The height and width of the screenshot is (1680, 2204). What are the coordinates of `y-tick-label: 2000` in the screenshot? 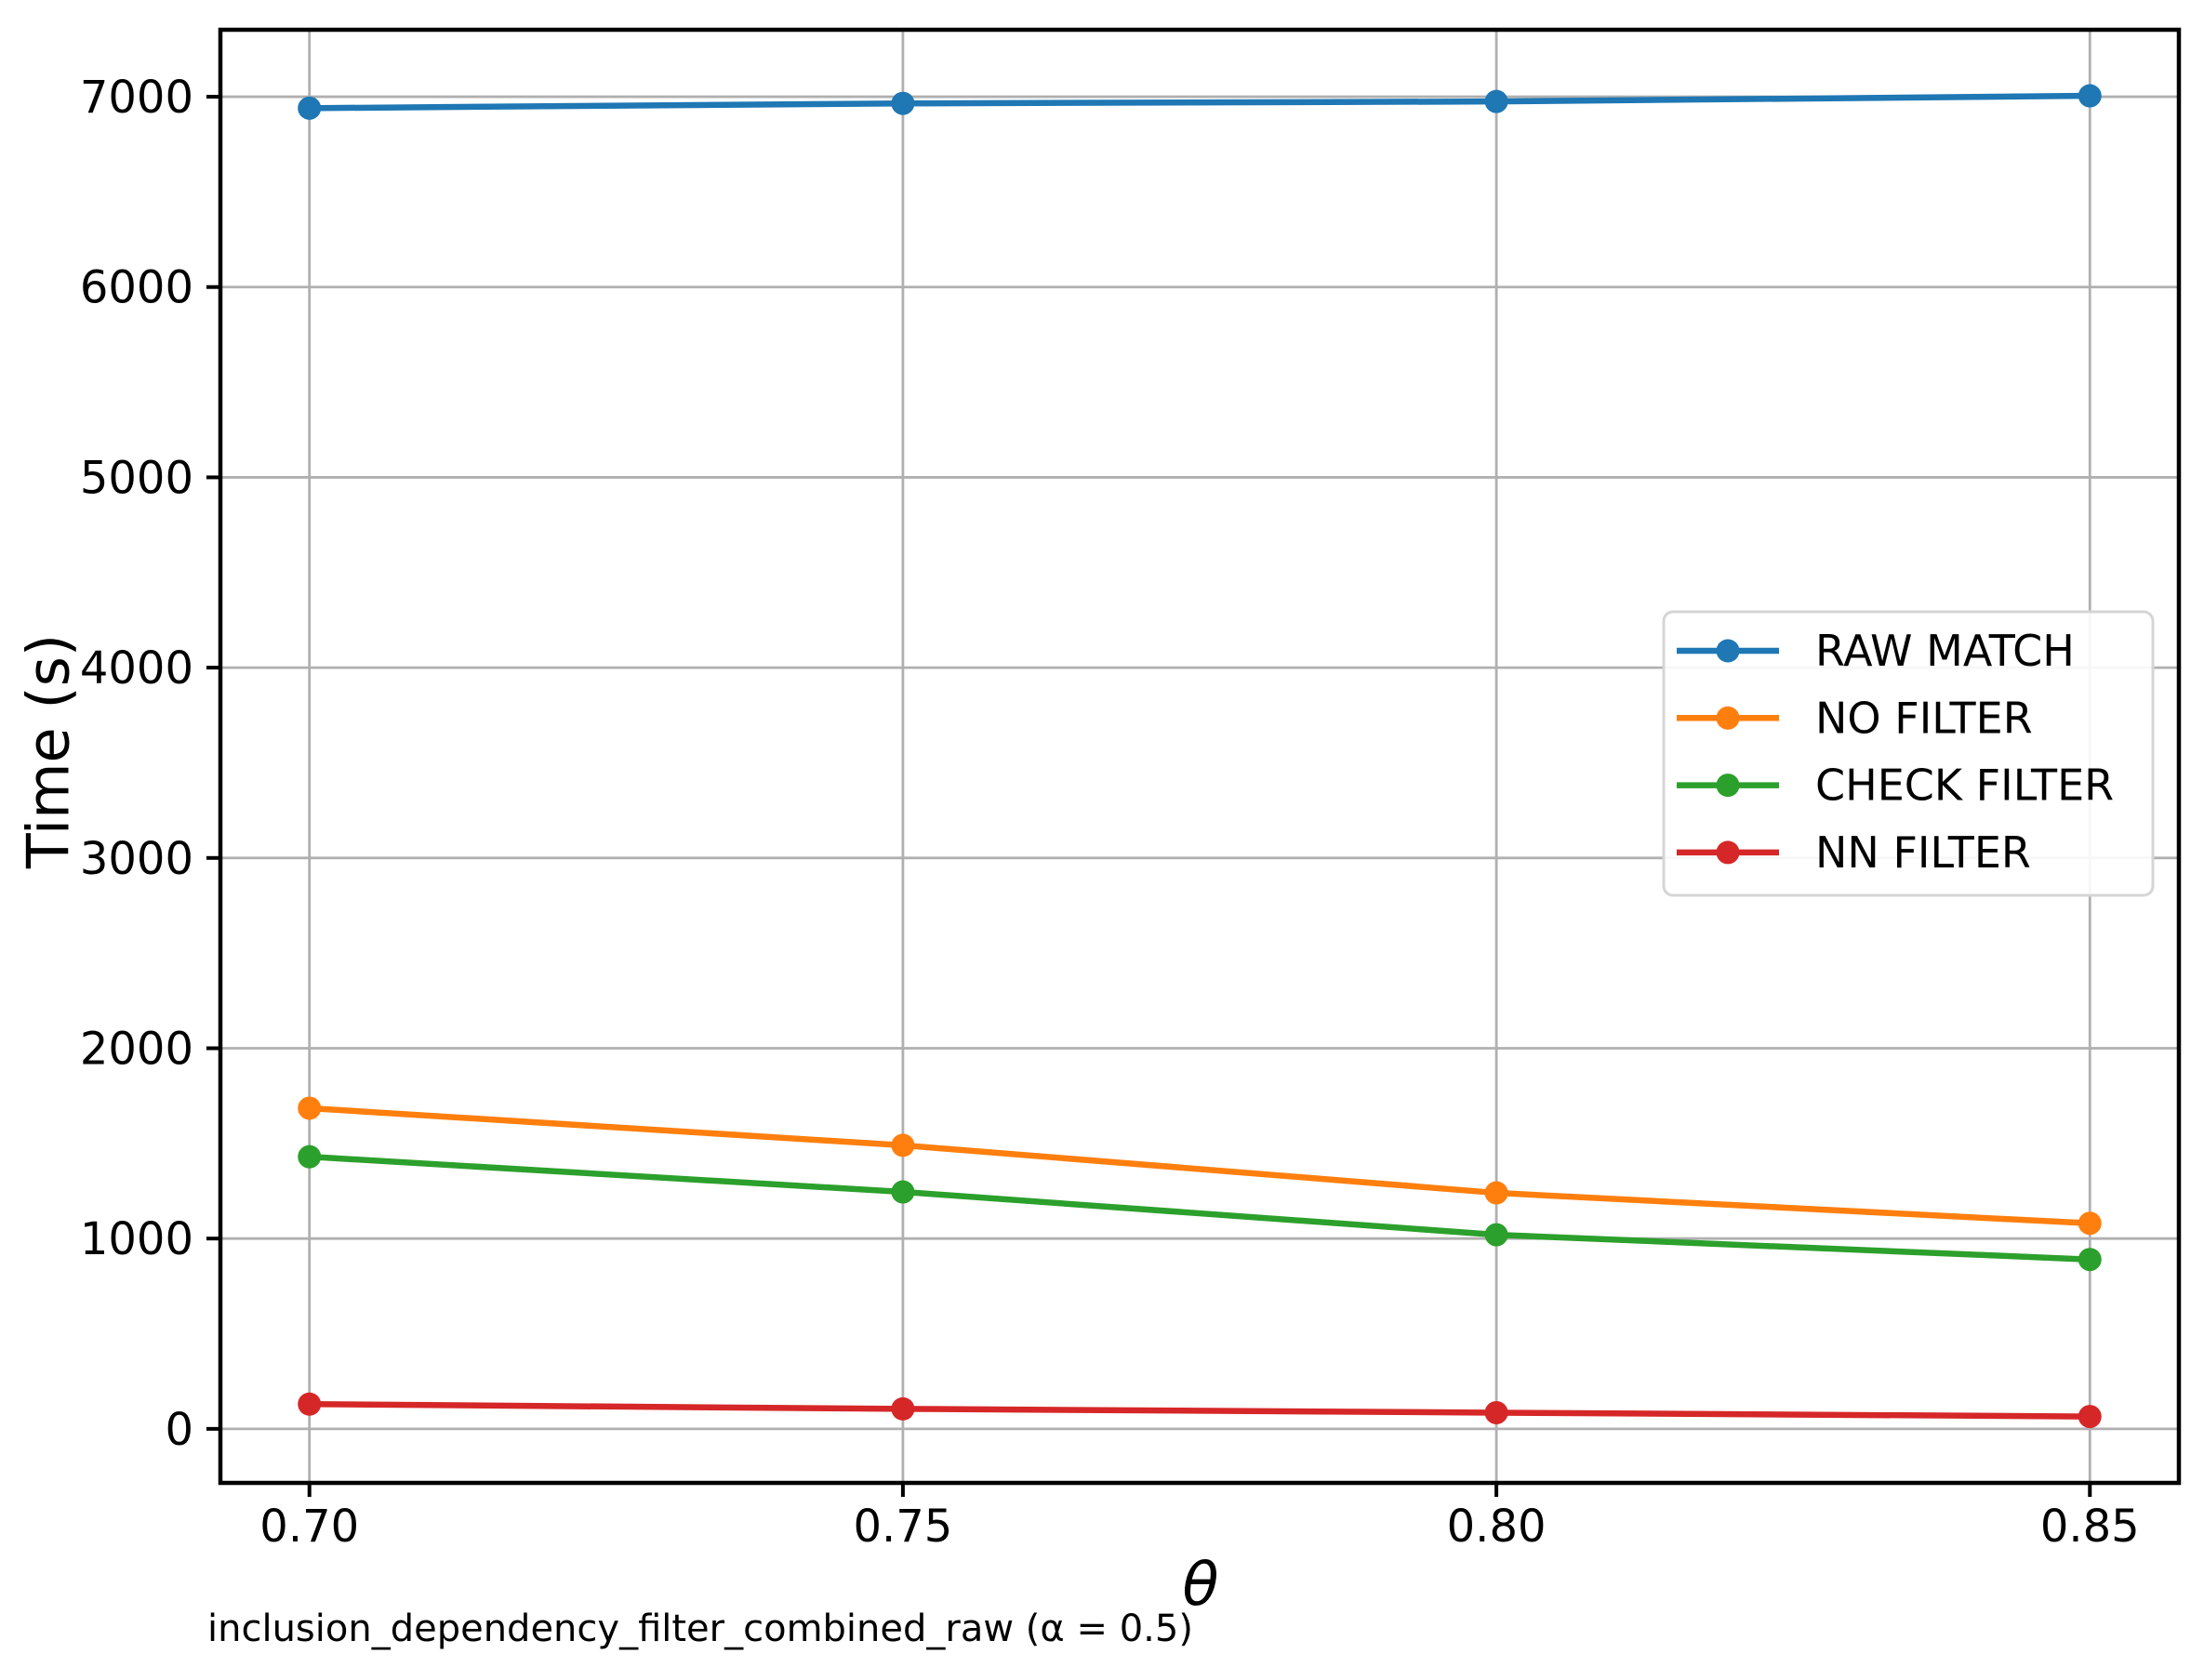 It's located at (136, 1049).